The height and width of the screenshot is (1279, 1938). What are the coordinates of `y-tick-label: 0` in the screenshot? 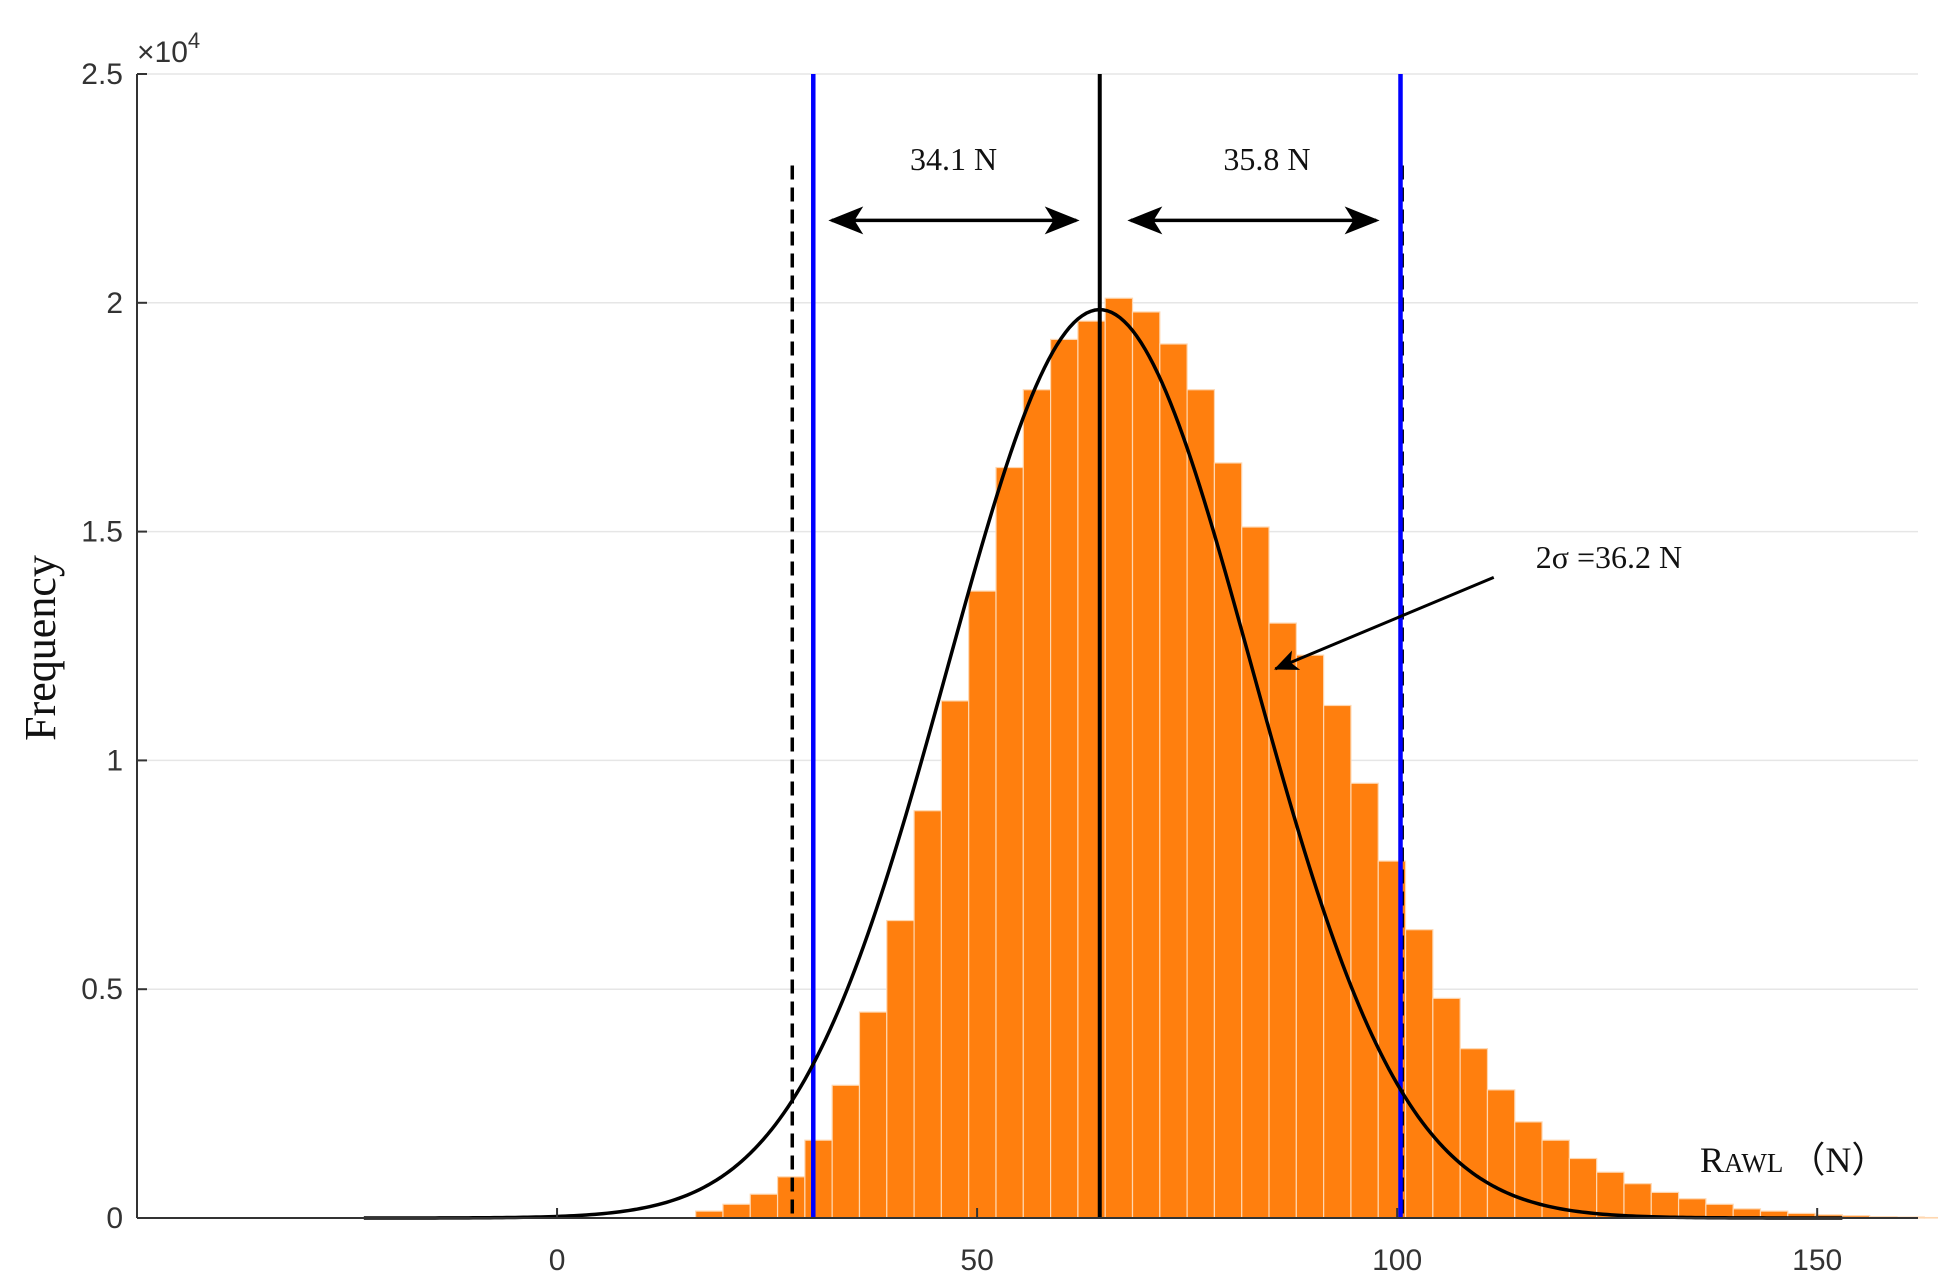 It's located at (114, 1218).